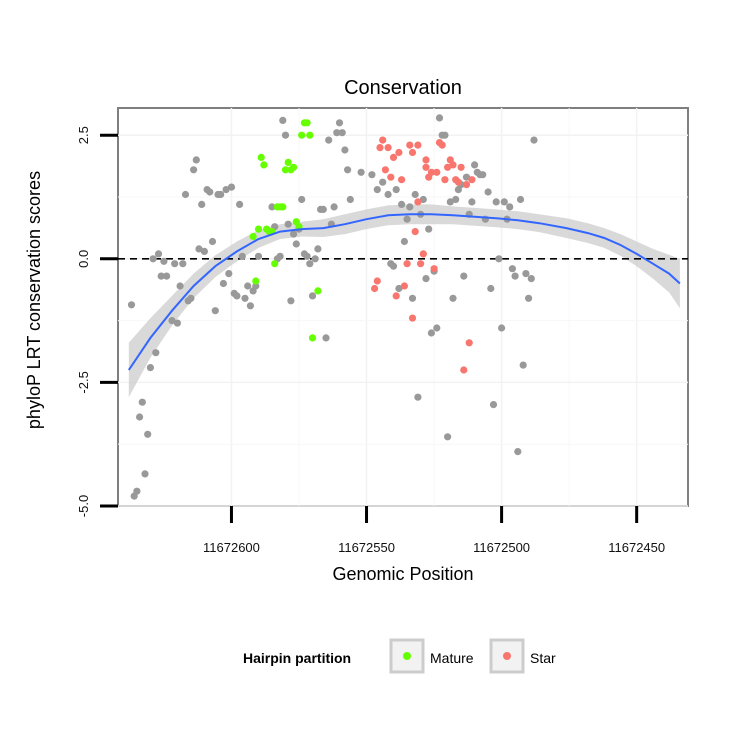 This screenshot has height=750, width=750. What do you see at coordinates (431, 656) in the screenshot?
I see `legend-entry-mature: Mature` at bounding box center [431, 656].